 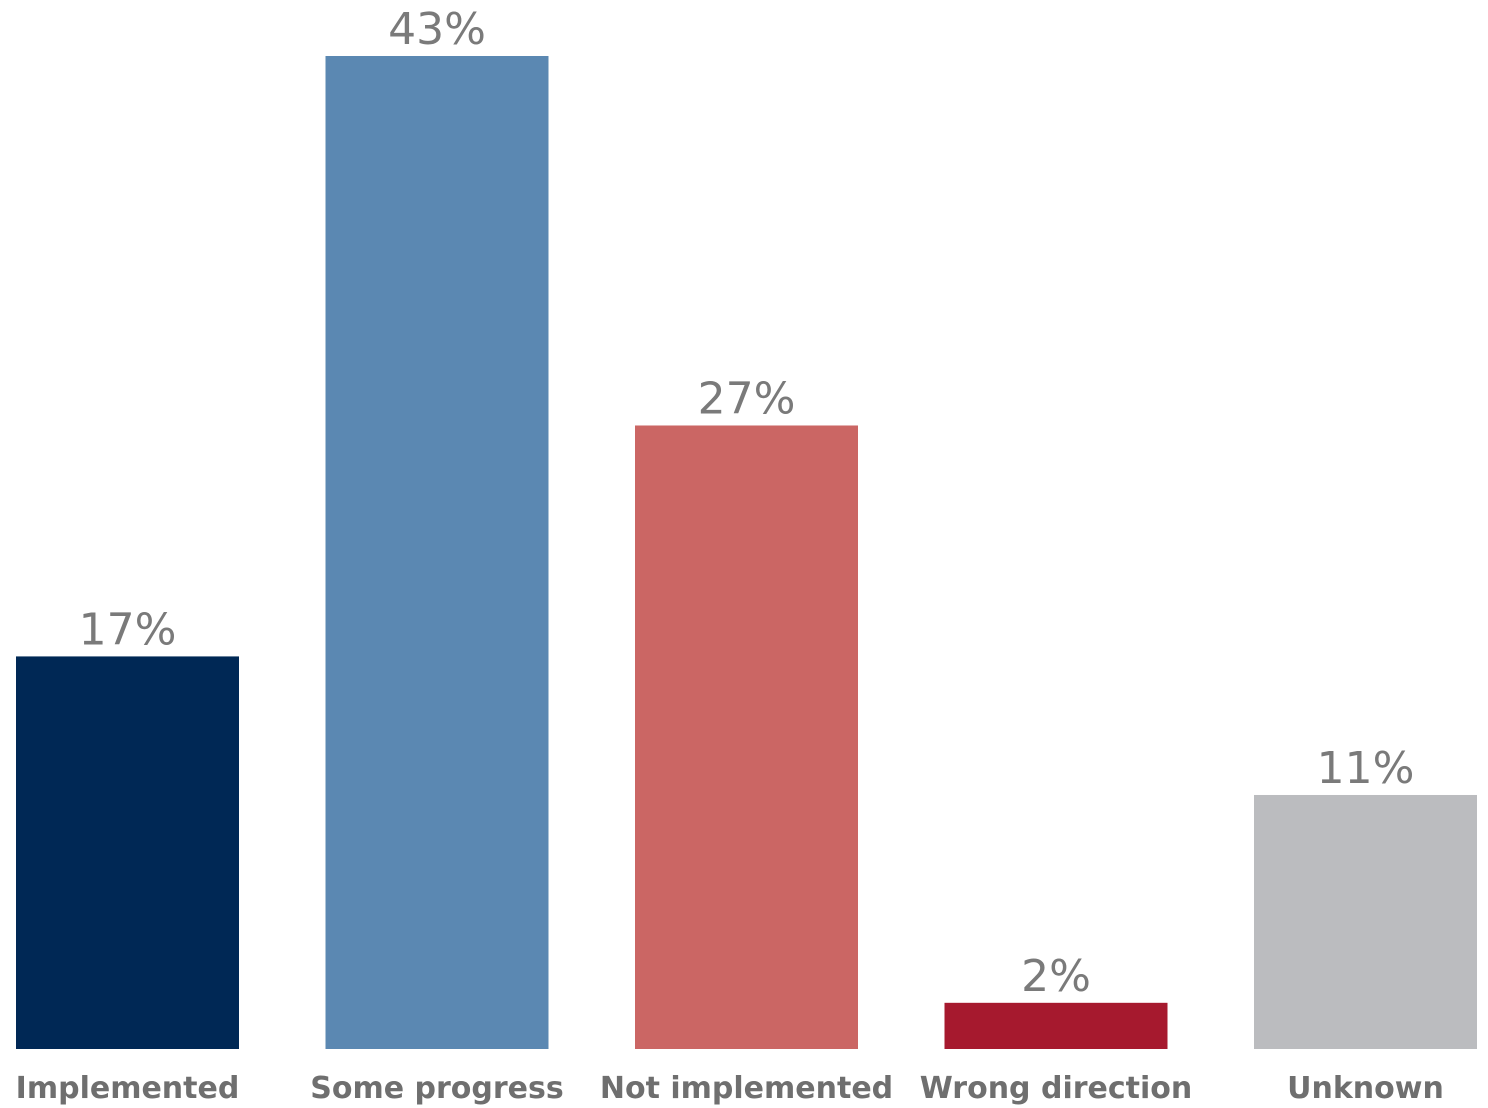 What do you see at coordinates (127, 852) in the screenshot?
I see `bar-implemented` at bounding box center [127, 852].